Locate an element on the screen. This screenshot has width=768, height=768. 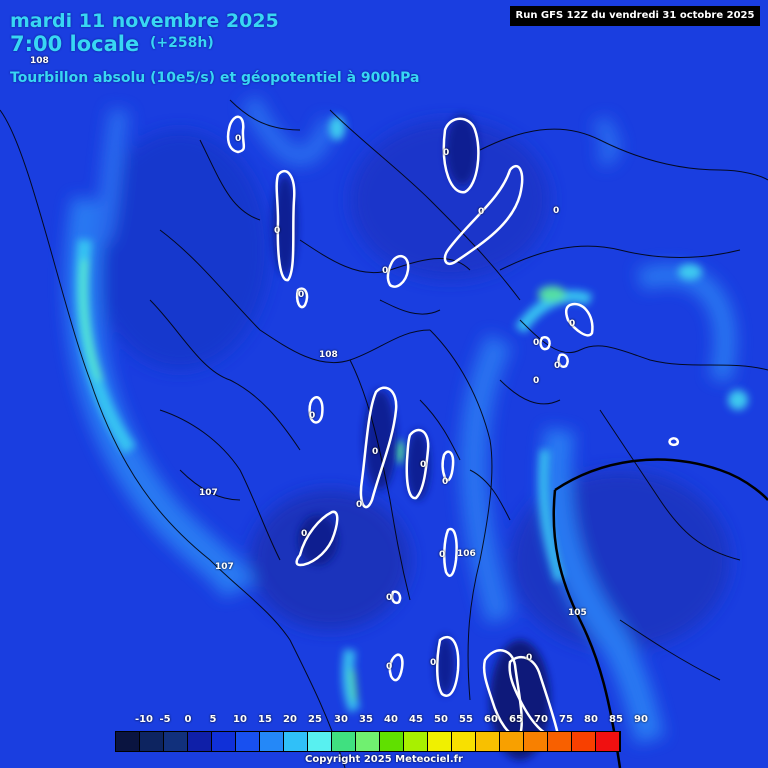
run-info-banner: Run GFS 12Z du vendredi 31 octobre 2025 is located at coordinates (635, 16).